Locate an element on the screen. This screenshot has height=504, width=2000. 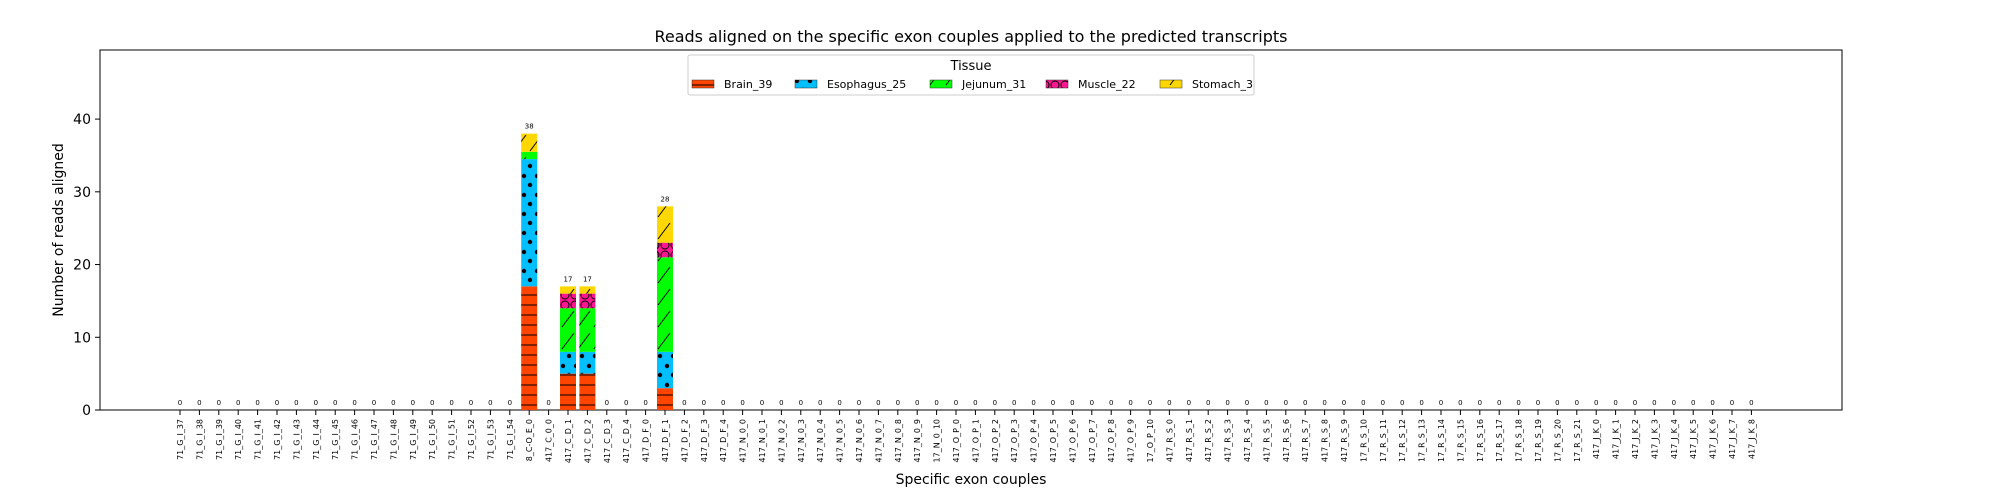
total-label-417-r-s-8: 0 is located at coordinates (1324, 403).